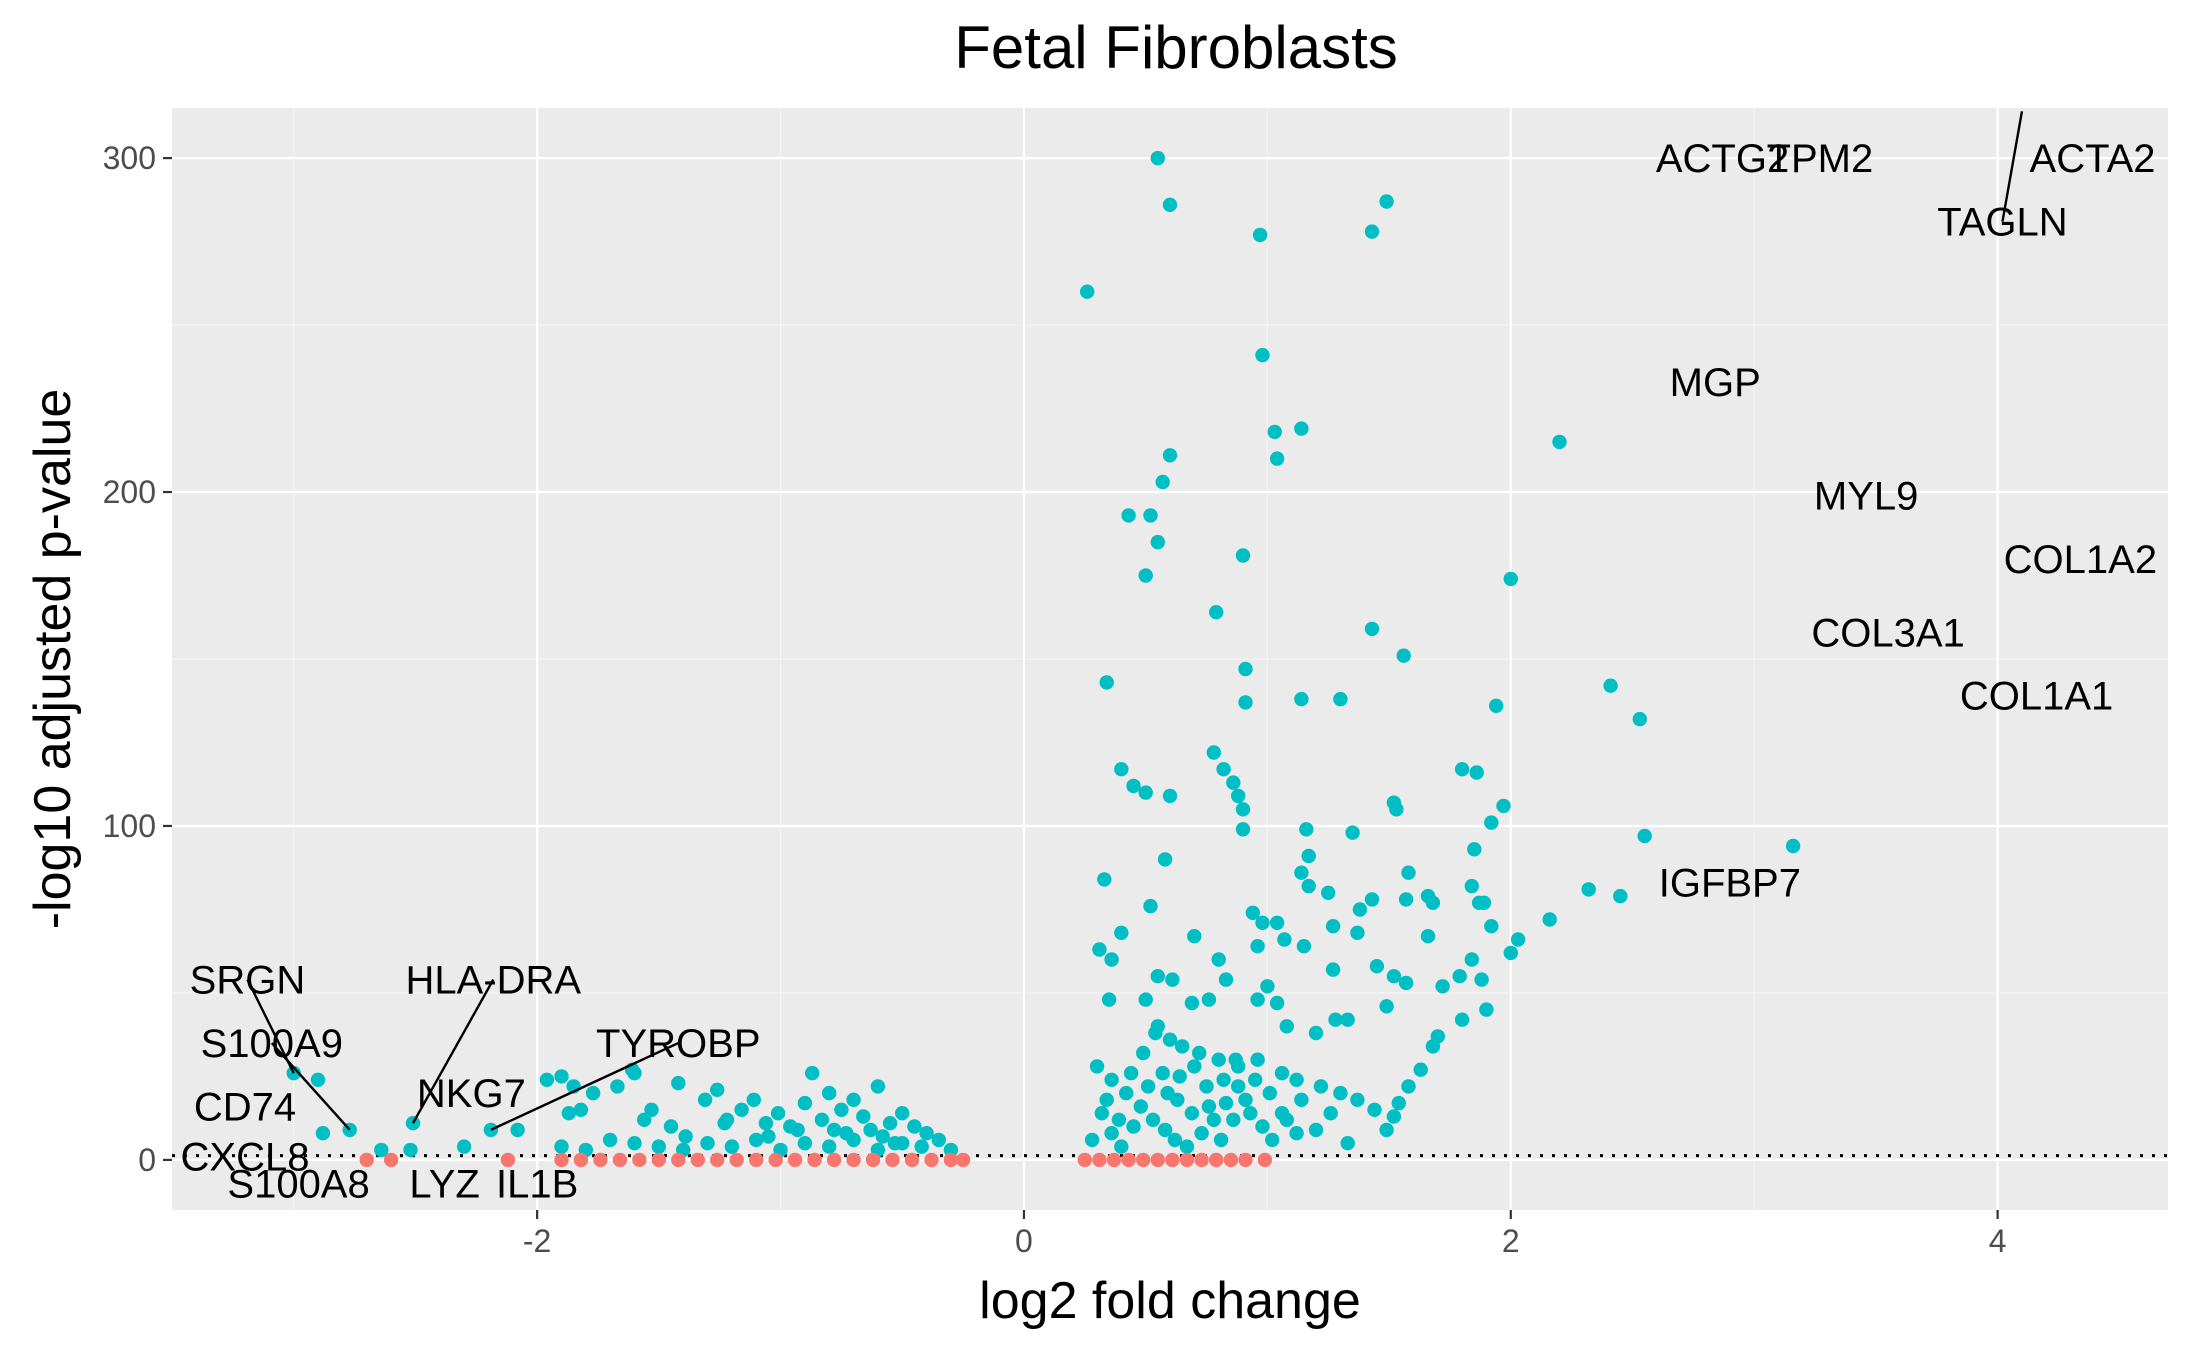 The width and height of the screenshot is (2187, 1350). I want to click on gene-label: S100A8, so click(298, 1184).